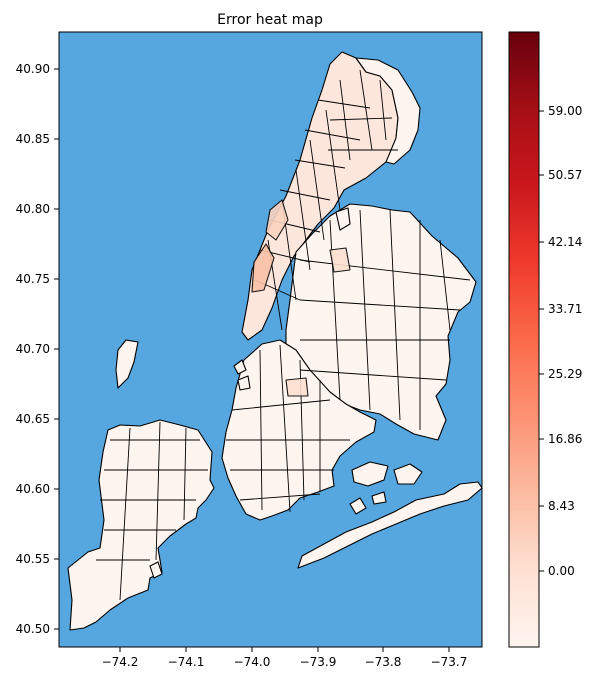 This screenshot has height=682, width=598. Describe the element at coordinates (33, 279) in the screenshot. I see `y-tick-label: 40.75` at that location.